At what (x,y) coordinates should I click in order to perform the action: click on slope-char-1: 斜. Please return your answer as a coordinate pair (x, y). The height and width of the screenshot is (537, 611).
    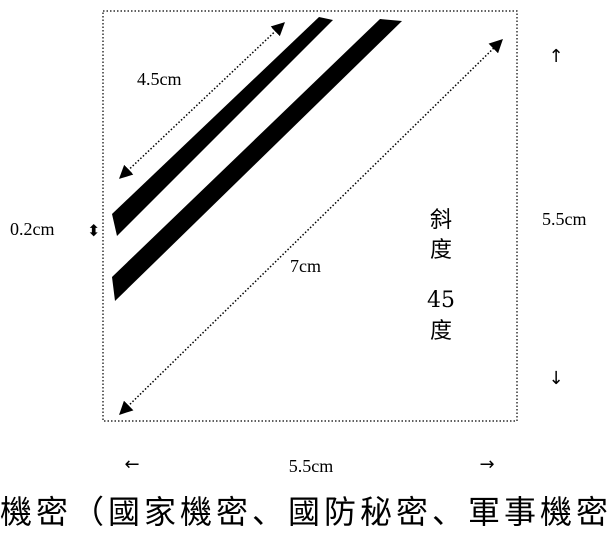
    Looking at the image, I should click on (441, 220).